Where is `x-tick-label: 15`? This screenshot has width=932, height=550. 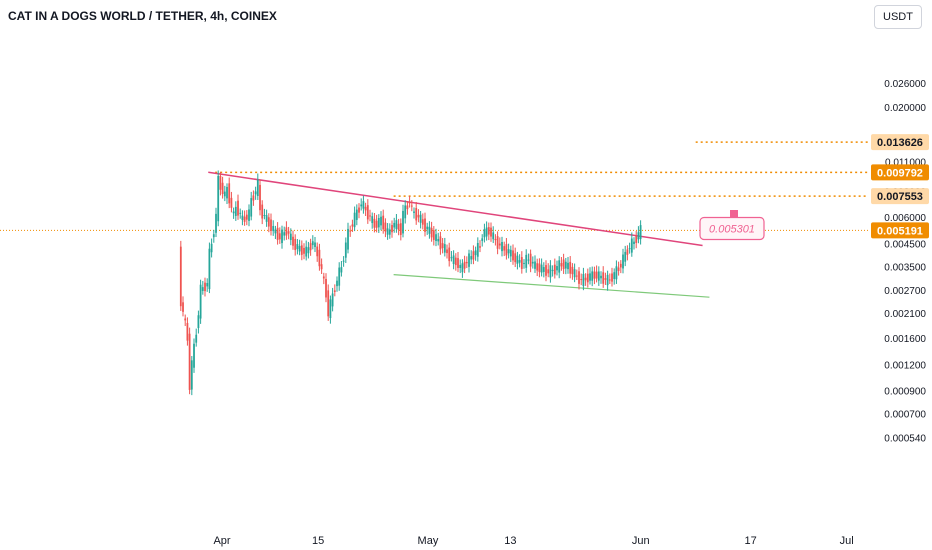
x-tick-label: 15 is located at coordinates (318, 541).